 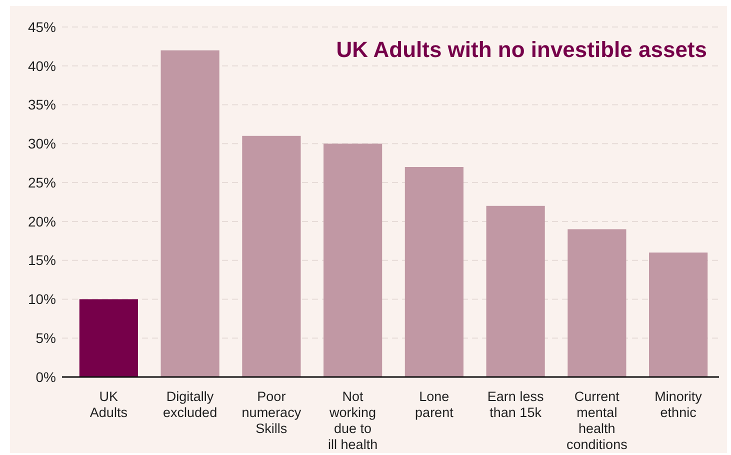 What do you see at coordinates (42, 221) in the screenshot?
I see `y-tick-label: 20%` at bounding box center [42, 221].